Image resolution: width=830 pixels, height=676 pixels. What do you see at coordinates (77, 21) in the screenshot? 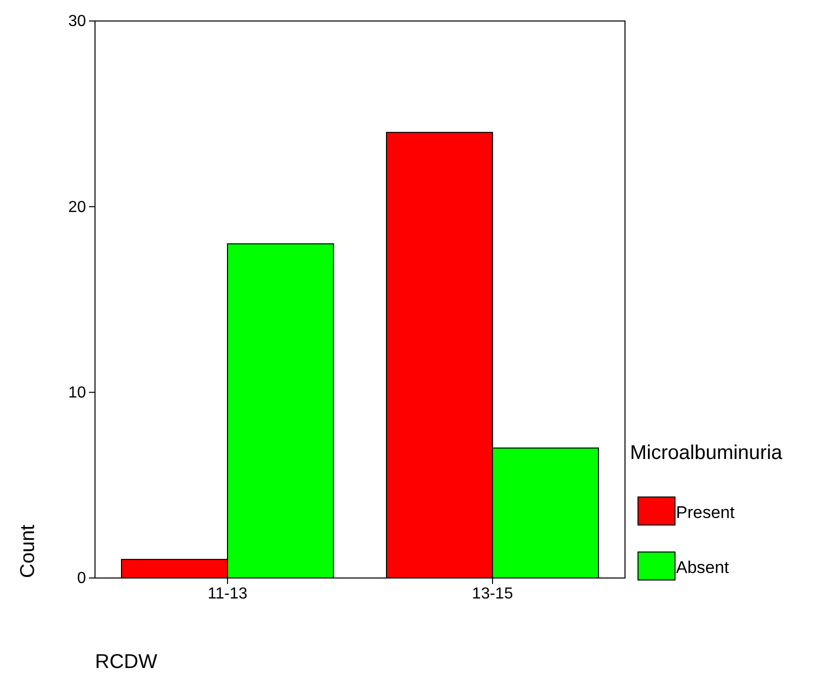
I see `y-tick-label: 30` at bounding box center [77, 21].